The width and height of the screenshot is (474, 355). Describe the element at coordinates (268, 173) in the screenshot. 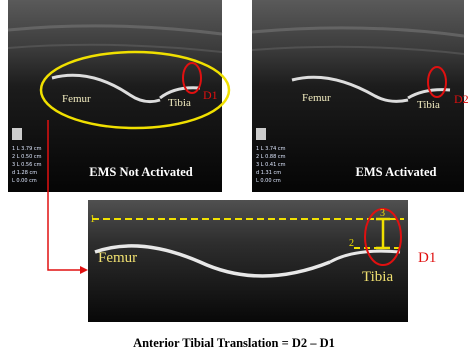

I see `measurement: d 1.31 cm` at that location.